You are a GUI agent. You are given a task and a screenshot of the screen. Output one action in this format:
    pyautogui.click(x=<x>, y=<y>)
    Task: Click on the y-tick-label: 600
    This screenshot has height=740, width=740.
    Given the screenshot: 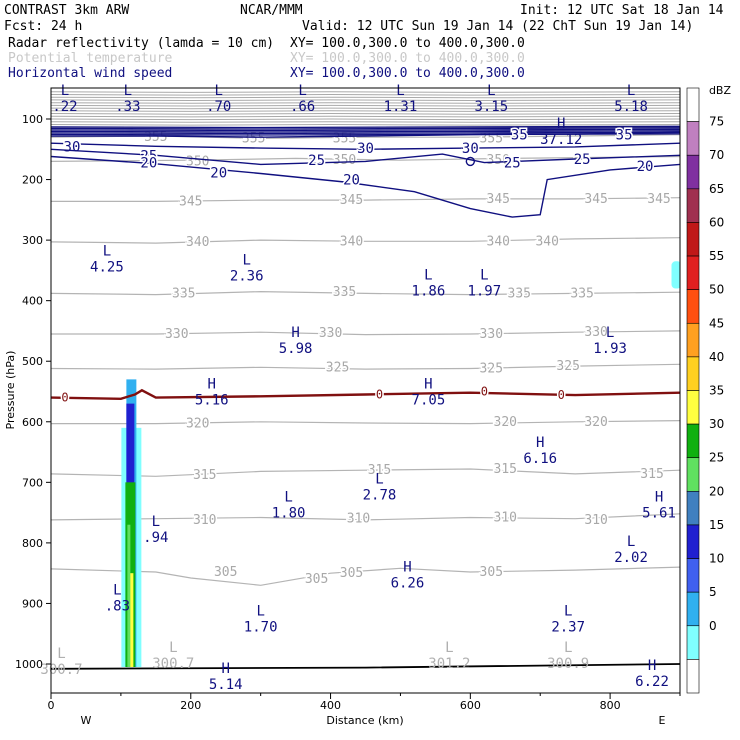 What is the action you would take?
    pyautogui.click(x=32, y=422)
    